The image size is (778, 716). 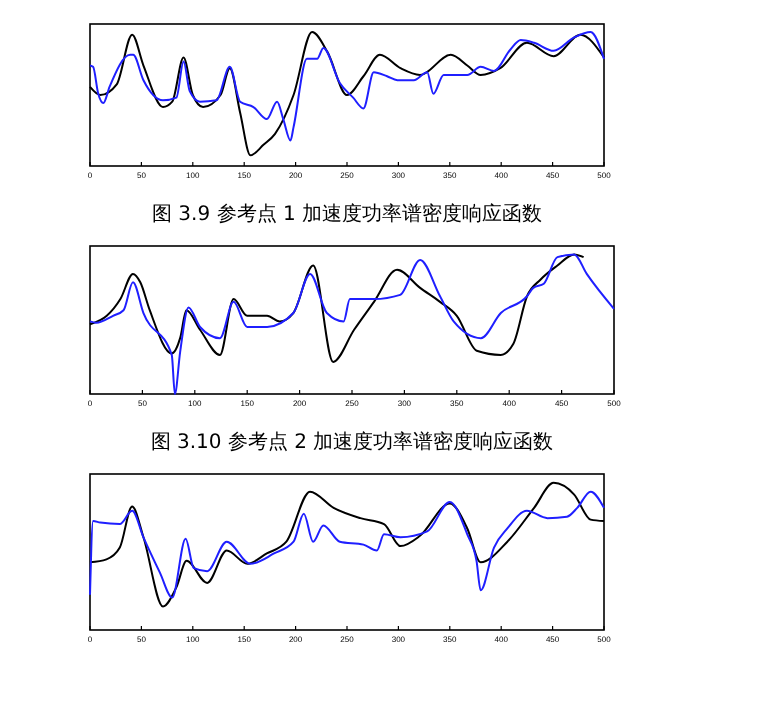 What do you see at coordinates (347, 214) in the screenshot?
I see `text: 图 3.9 参考点 1 加速度功率谱密度响应函数` at bounding box center [347, 214].